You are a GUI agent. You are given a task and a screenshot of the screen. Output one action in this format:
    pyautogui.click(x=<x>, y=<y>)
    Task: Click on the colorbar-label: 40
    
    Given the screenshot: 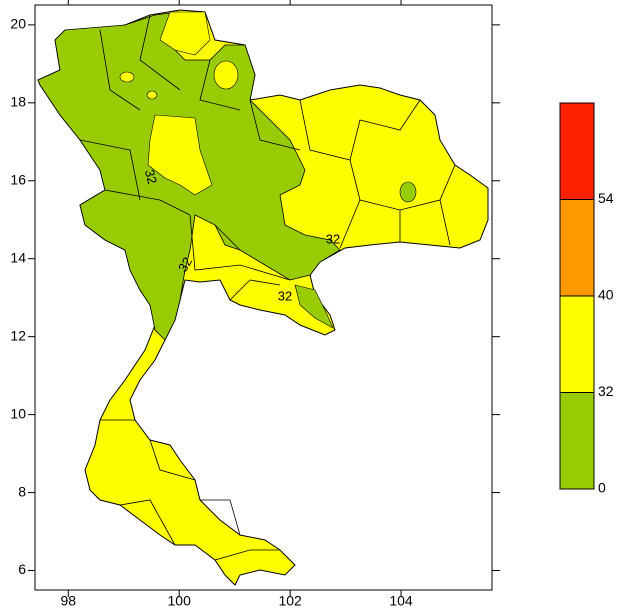 What is the action you would take?
    pyautogui.click(x=606, y=295)
    